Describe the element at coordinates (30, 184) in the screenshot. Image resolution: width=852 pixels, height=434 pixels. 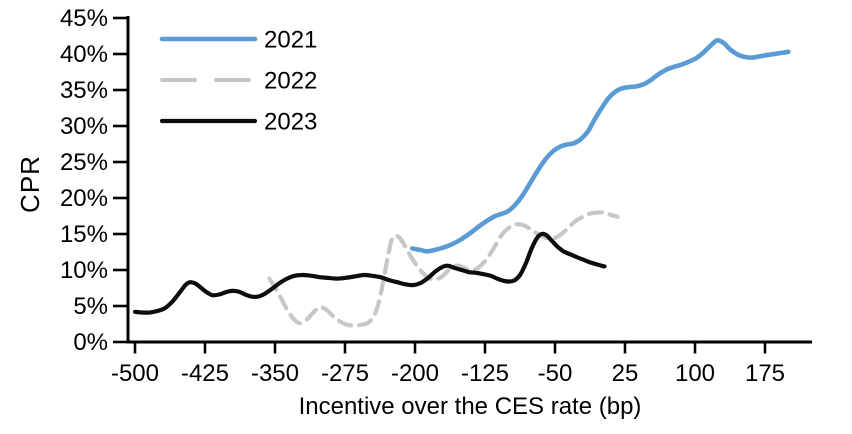
I see `y-axis-title: CPR` at that location.